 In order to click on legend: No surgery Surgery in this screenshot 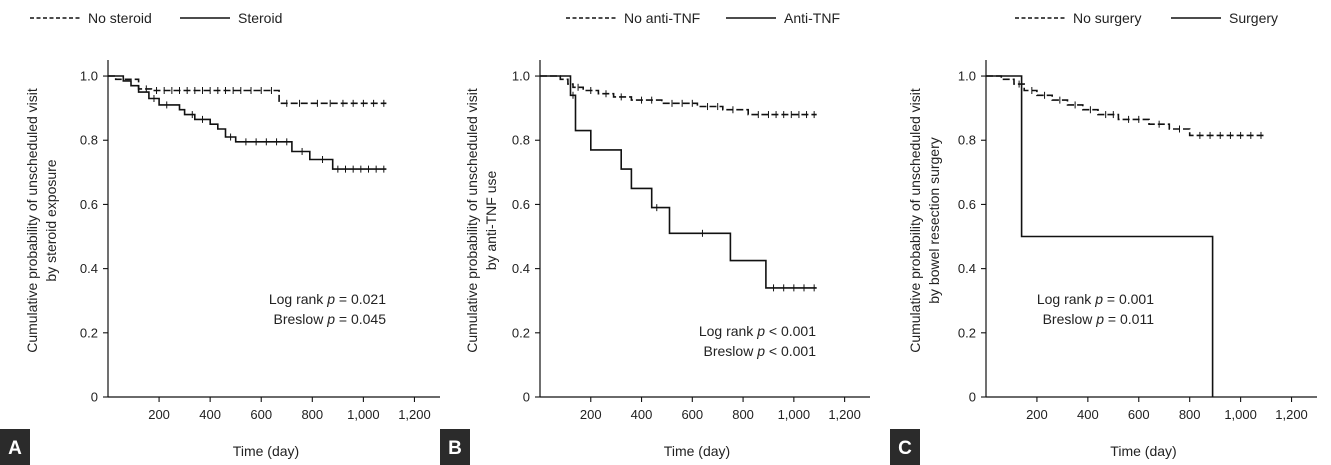, I will do `click(1146, 18)`.